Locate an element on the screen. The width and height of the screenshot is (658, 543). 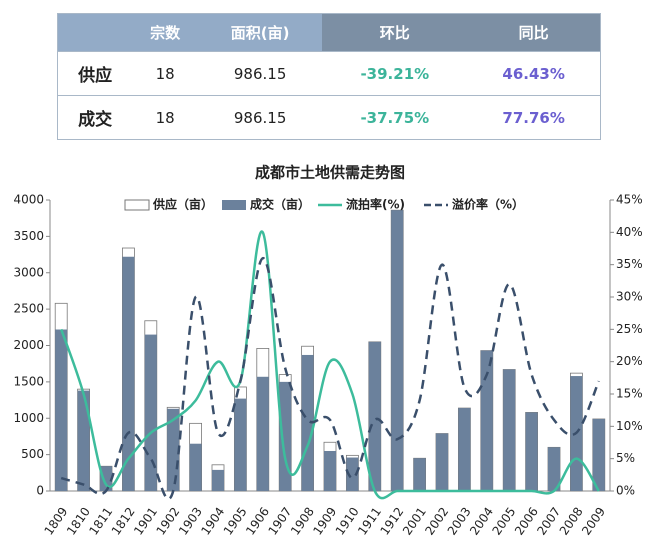
cell: 46.43% is located at coordinates (534, 73).